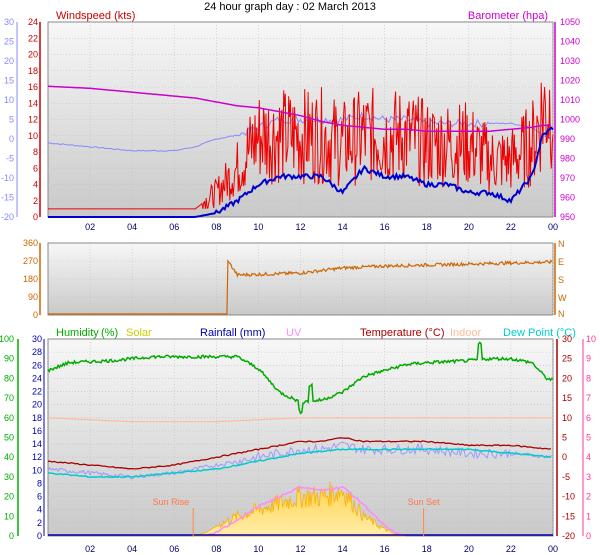 The width and height of the screenshot is (600, 555). Describe the element at coordinates (7, 339) in the screenshot. I see `humidity-tick-label: 100` at that location.